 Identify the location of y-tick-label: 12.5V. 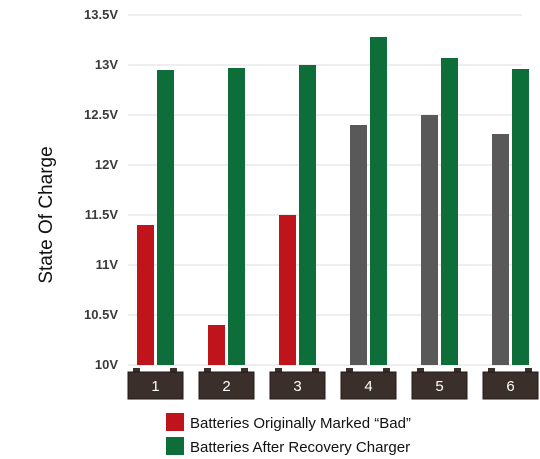
(101, 114).